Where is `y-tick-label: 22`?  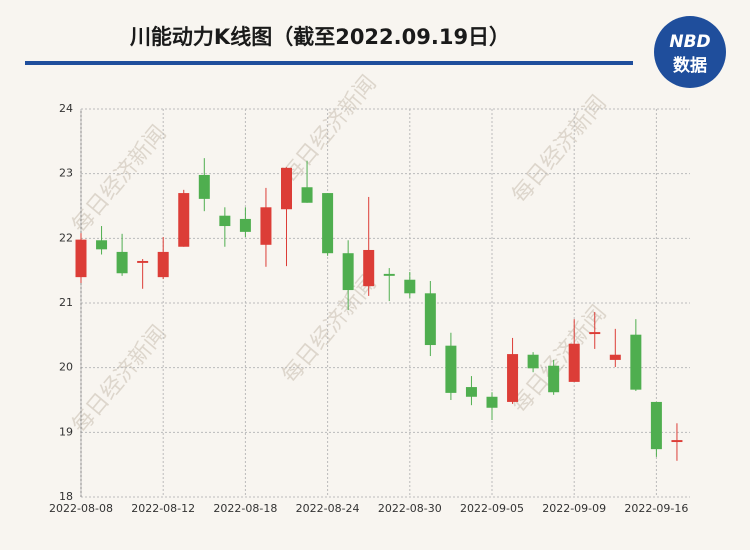
y-tick-label: 22 is located at coordinates (66, 237).